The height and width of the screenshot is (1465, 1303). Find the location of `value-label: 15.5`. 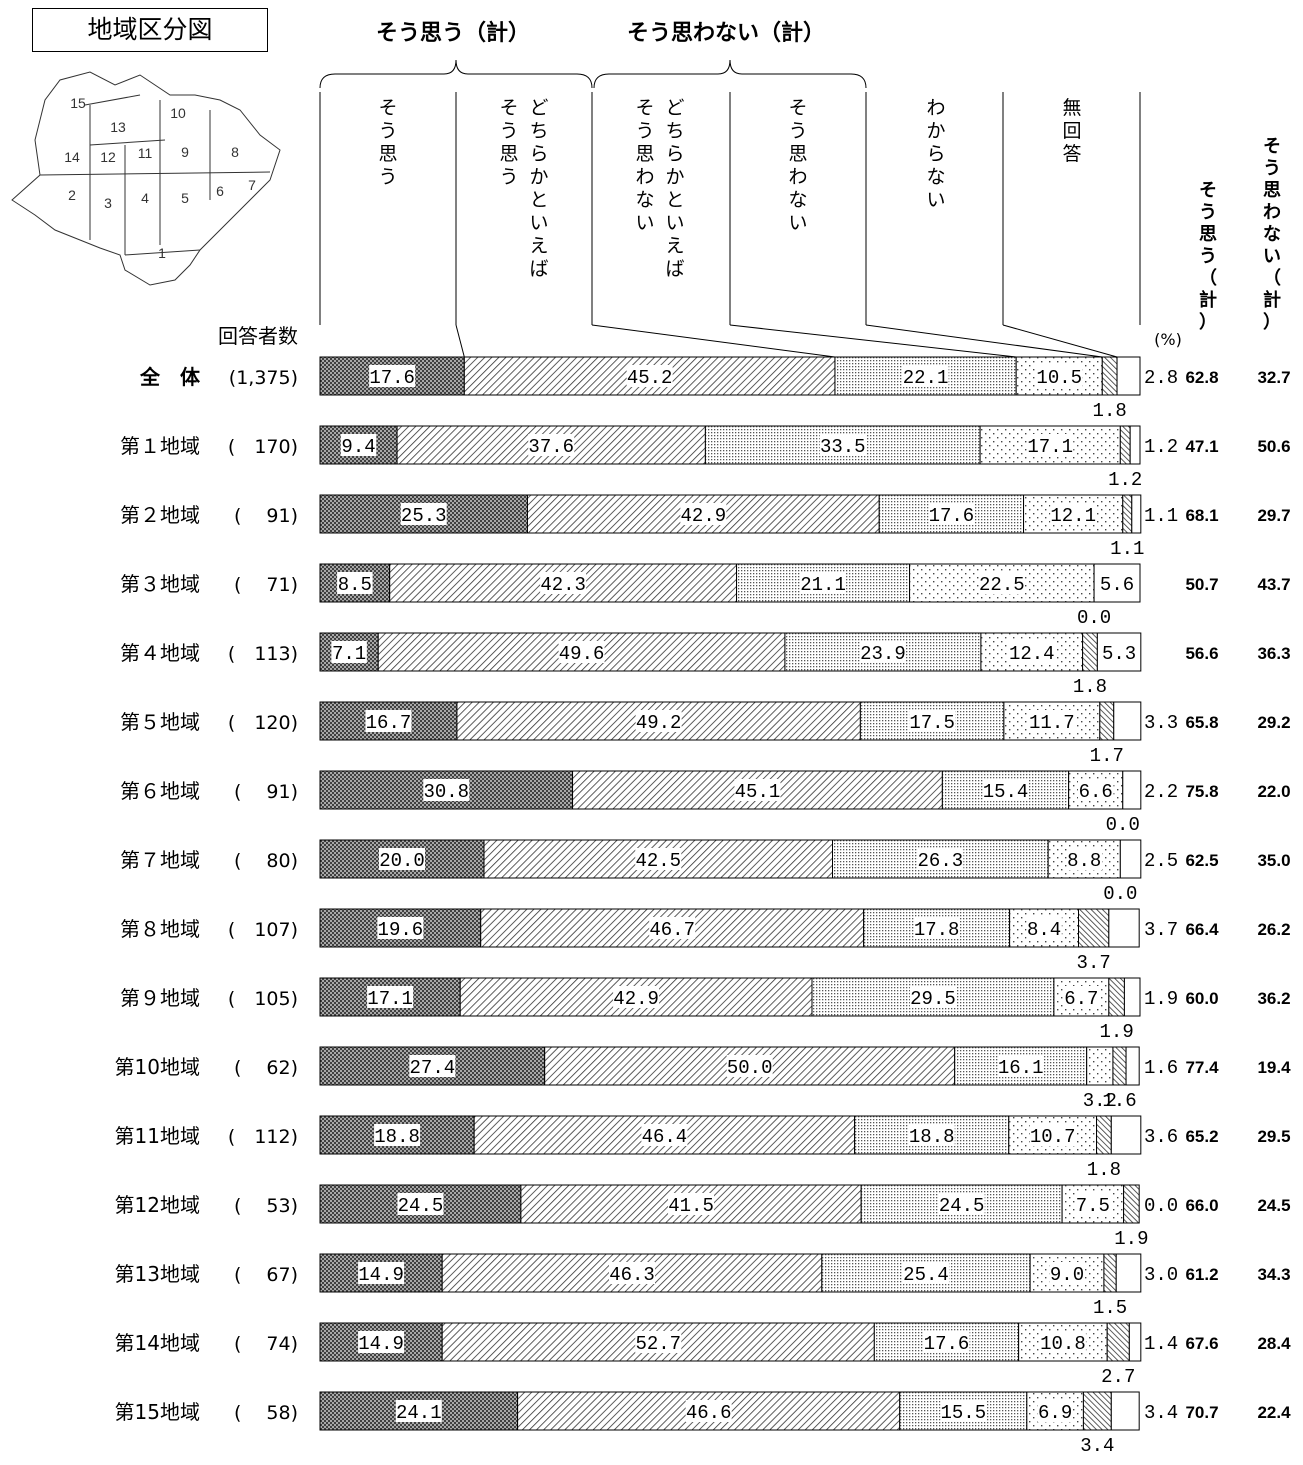

value-label: 15.5 is located at coordinates (963, 1413).